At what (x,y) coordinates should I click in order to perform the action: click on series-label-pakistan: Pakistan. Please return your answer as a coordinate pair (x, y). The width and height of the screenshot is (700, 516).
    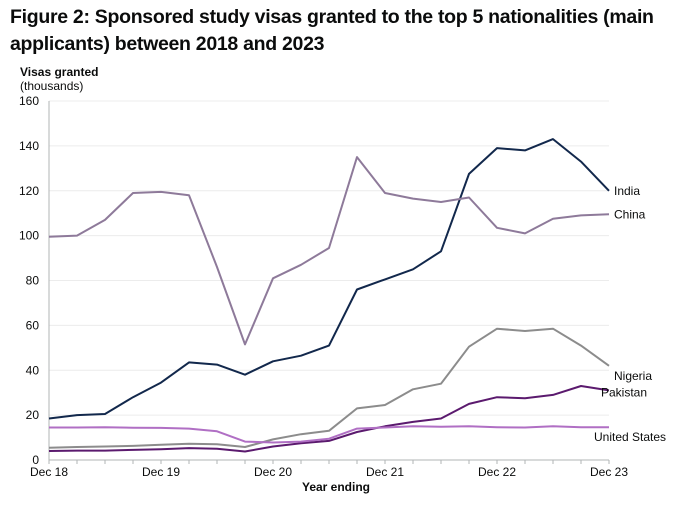
    Looking at the image, I should click on (624, 392).